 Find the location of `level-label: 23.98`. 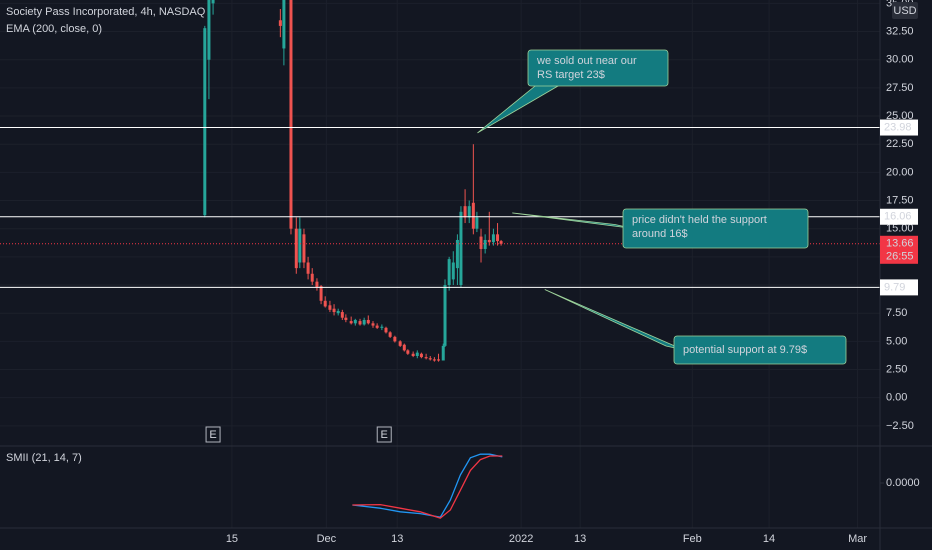

level-label: 23.98 is located at coordinates (898, 127).